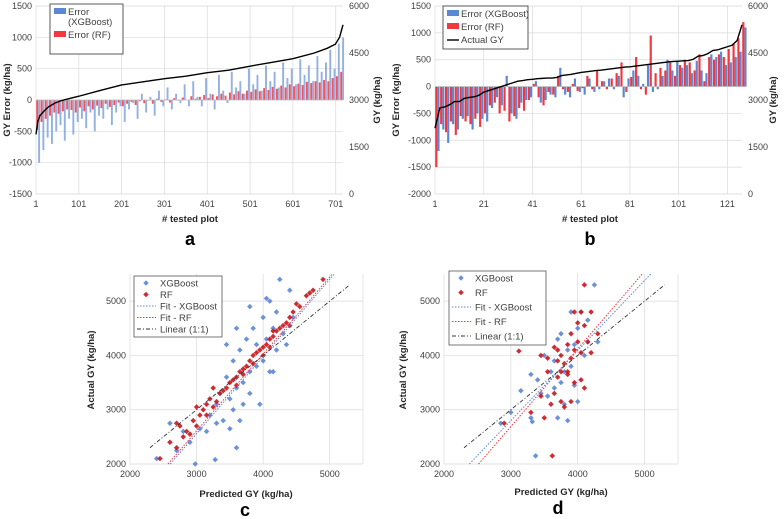  What do you see at coordinates (116, 410) in the screenshot?
I see `y-tick-label: 3000` at bounding box center [116, 410].